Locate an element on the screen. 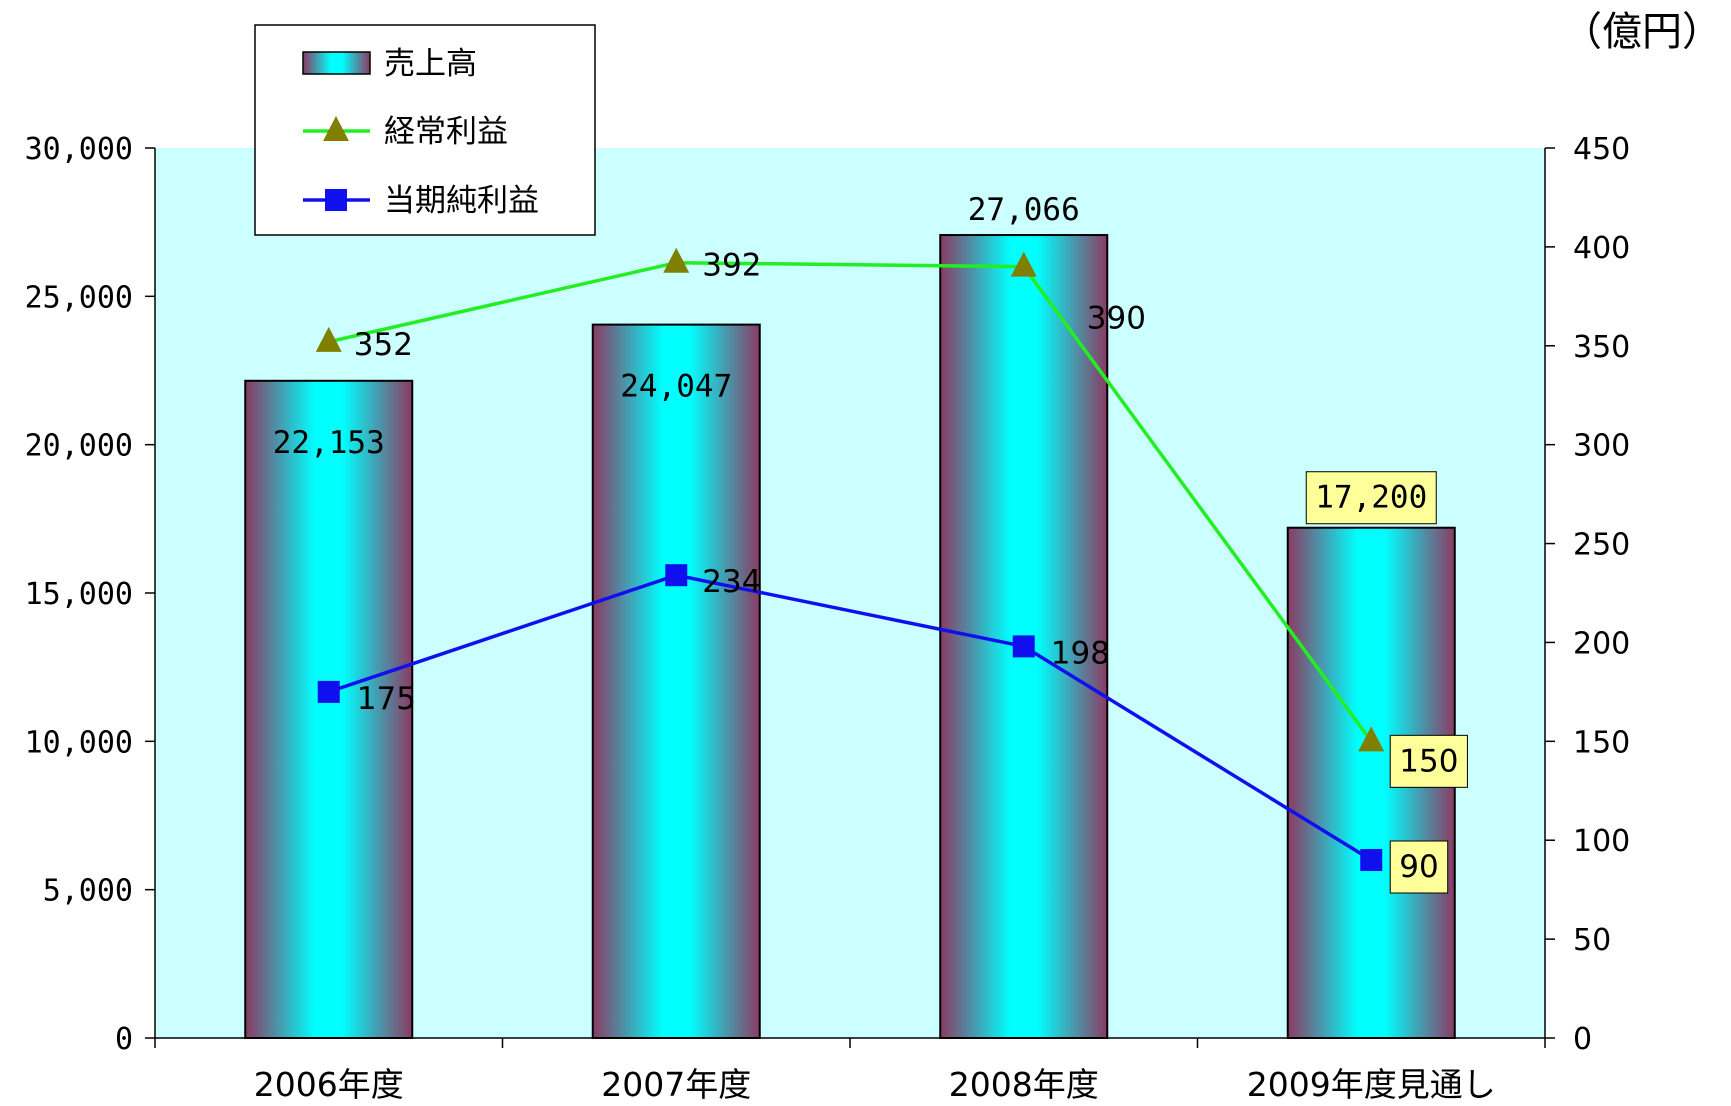  y-right-tick-label: 350 is located at coordinates (1601, 347).